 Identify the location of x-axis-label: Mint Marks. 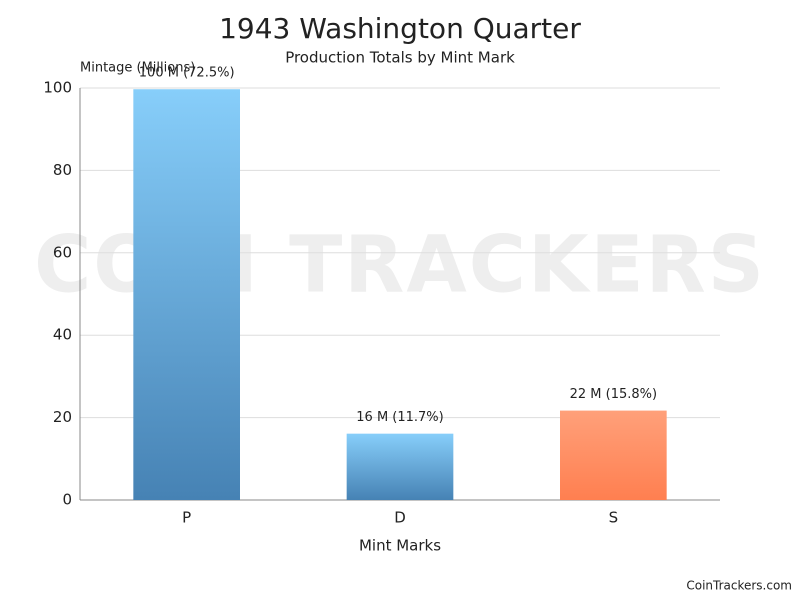
(400, 546).